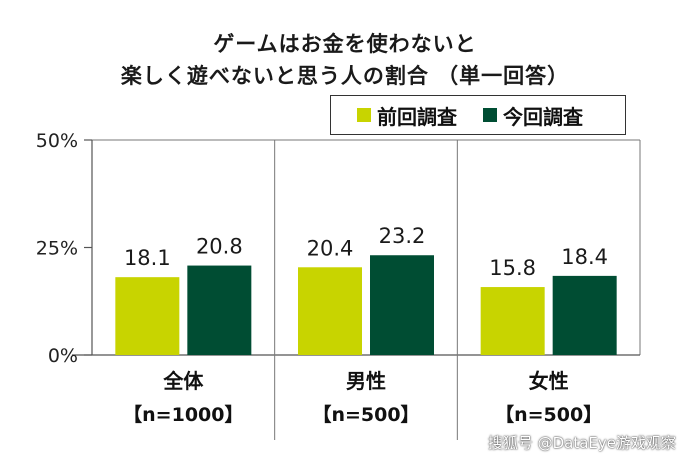  I want to click on y-tick-label: 25%, so click(57, 249).